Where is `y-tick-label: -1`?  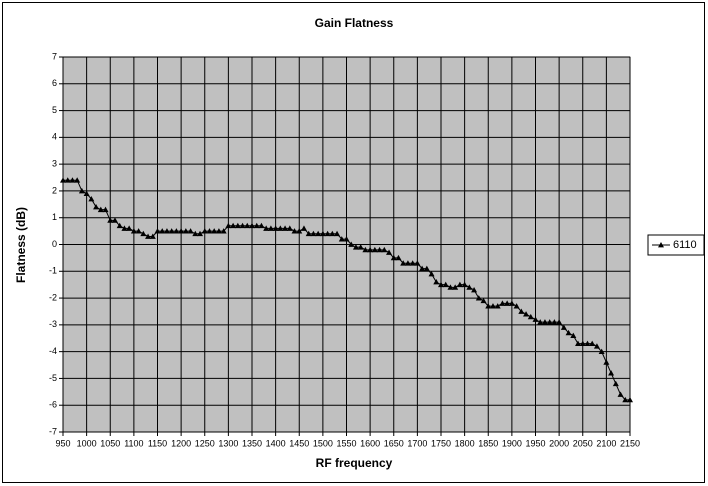
y-tick-label: -1 is located at coordinates (53, 271).